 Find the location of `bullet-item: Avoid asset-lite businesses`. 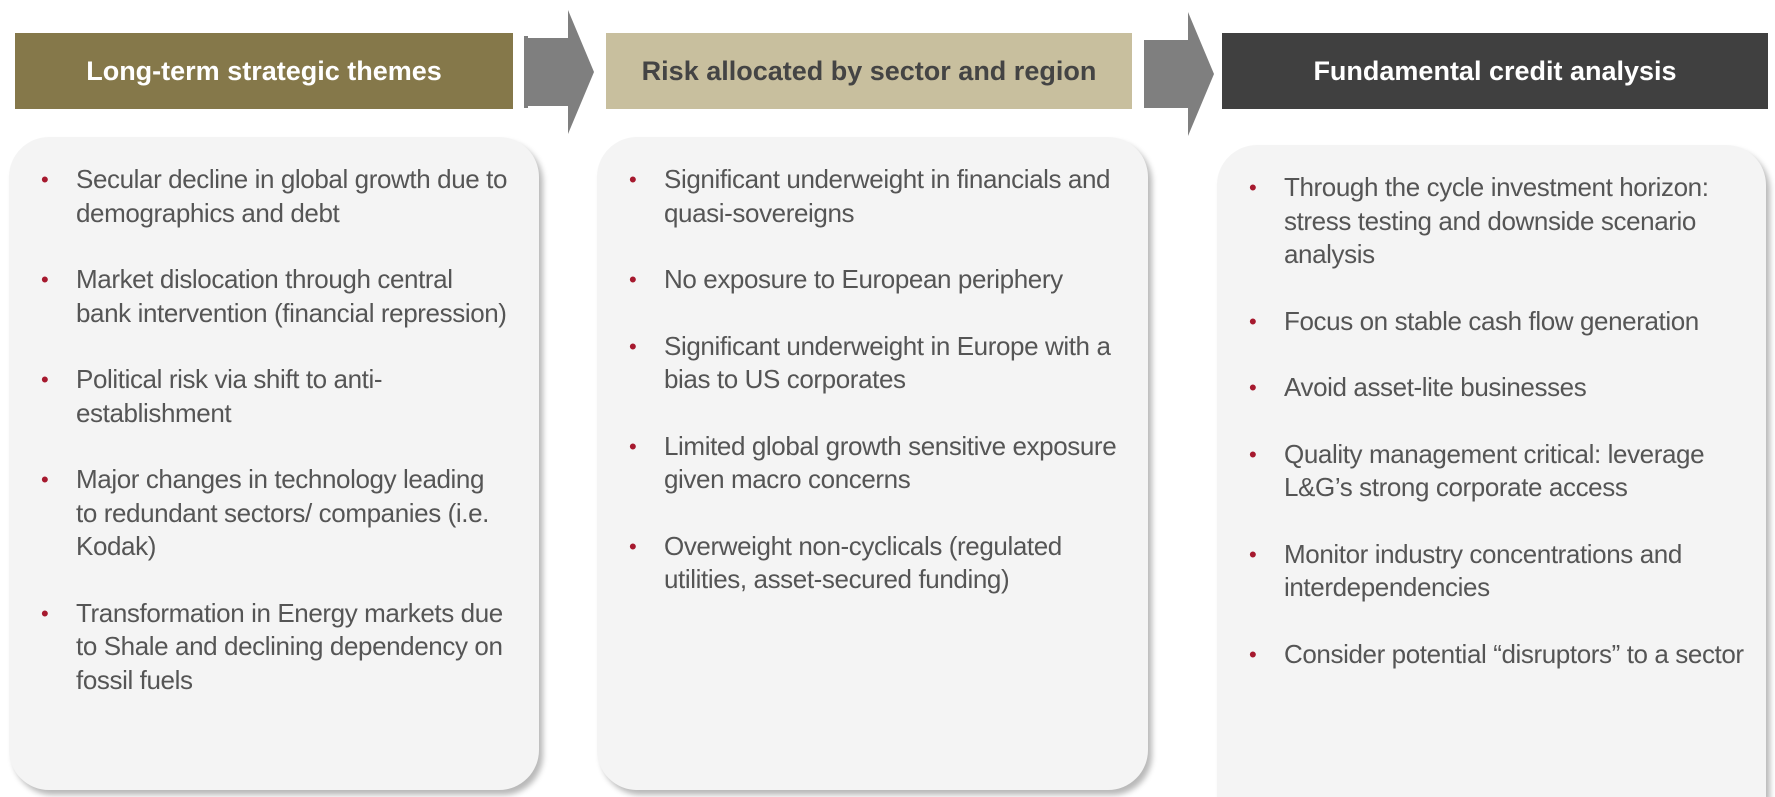

bullet-item: Avoid asset-lite businesses is located at coordinates (1481, 388).